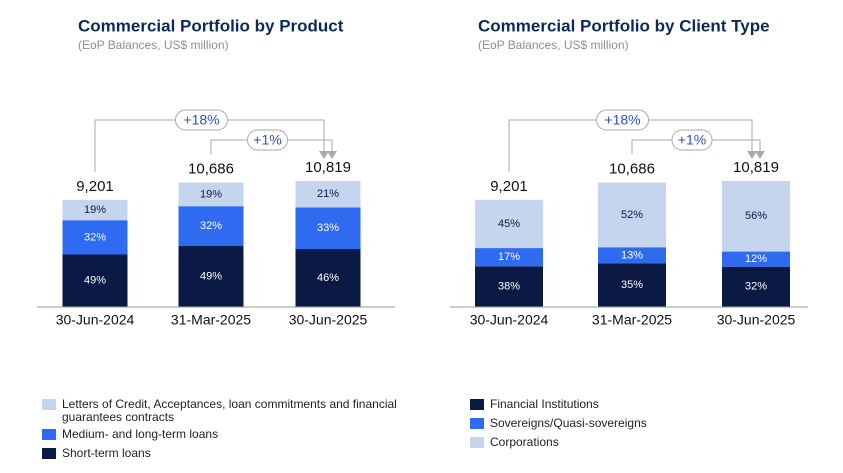 Image resolution: width=843 pixels, height=473 pixels. I want to click on segment-label: 17%, so click(509, 257).